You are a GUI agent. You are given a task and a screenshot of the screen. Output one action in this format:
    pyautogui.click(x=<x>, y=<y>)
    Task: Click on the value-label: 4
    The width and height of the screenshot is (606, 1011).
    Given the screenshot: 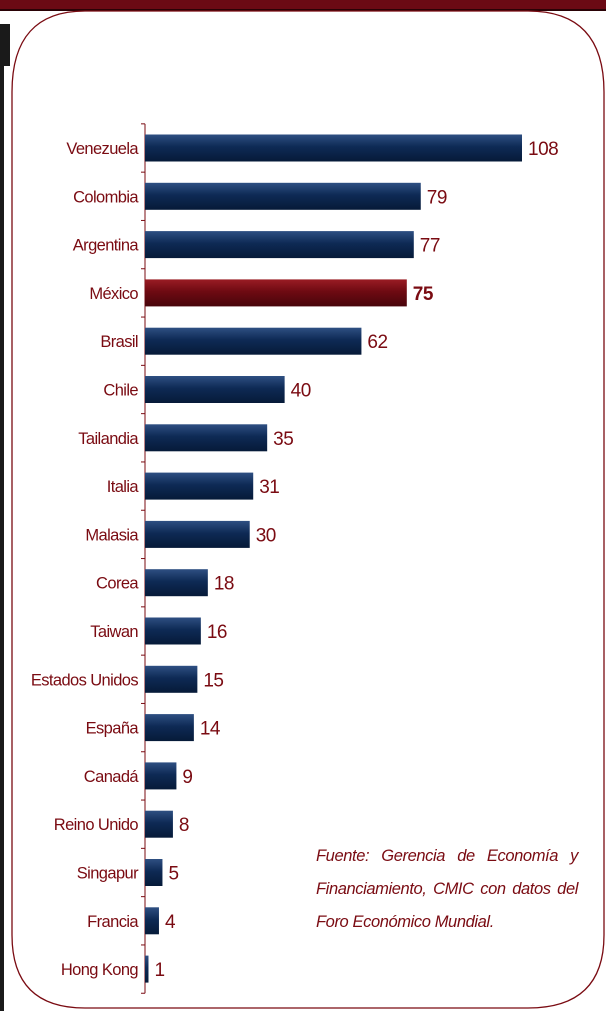 What is the action you would take?
    pyautogui.click(x=170, y=922)
    